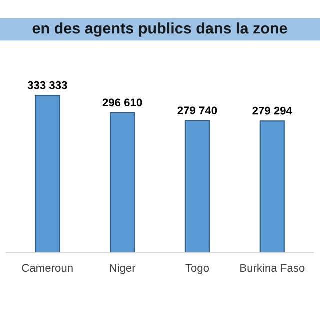 The height and width of the screenshot is (320, 320). I want to click on x-tick-label: Togo, so click(198, 269).